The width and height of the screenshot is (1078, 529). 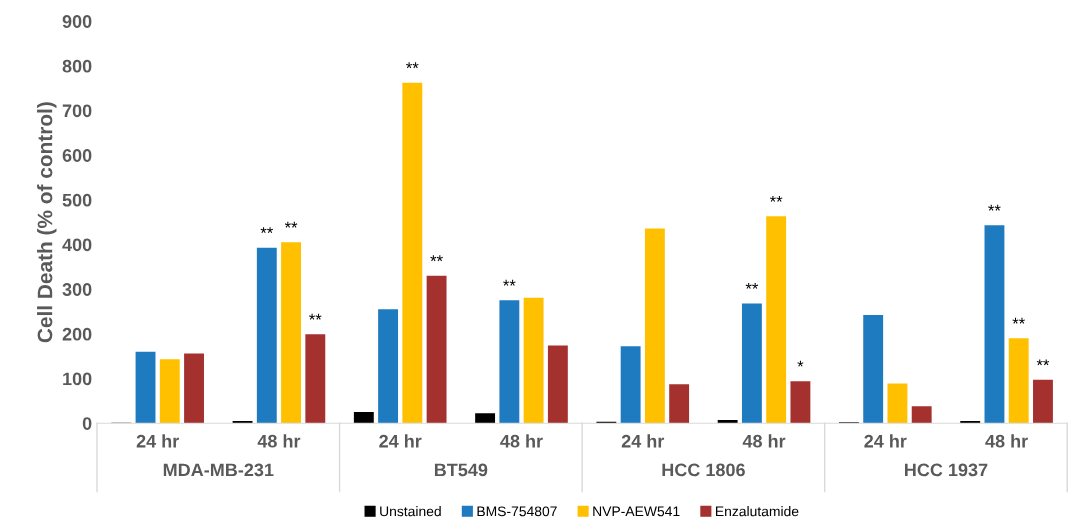 I want to click on legend-label: Unstained, so click(x=410, y=511).